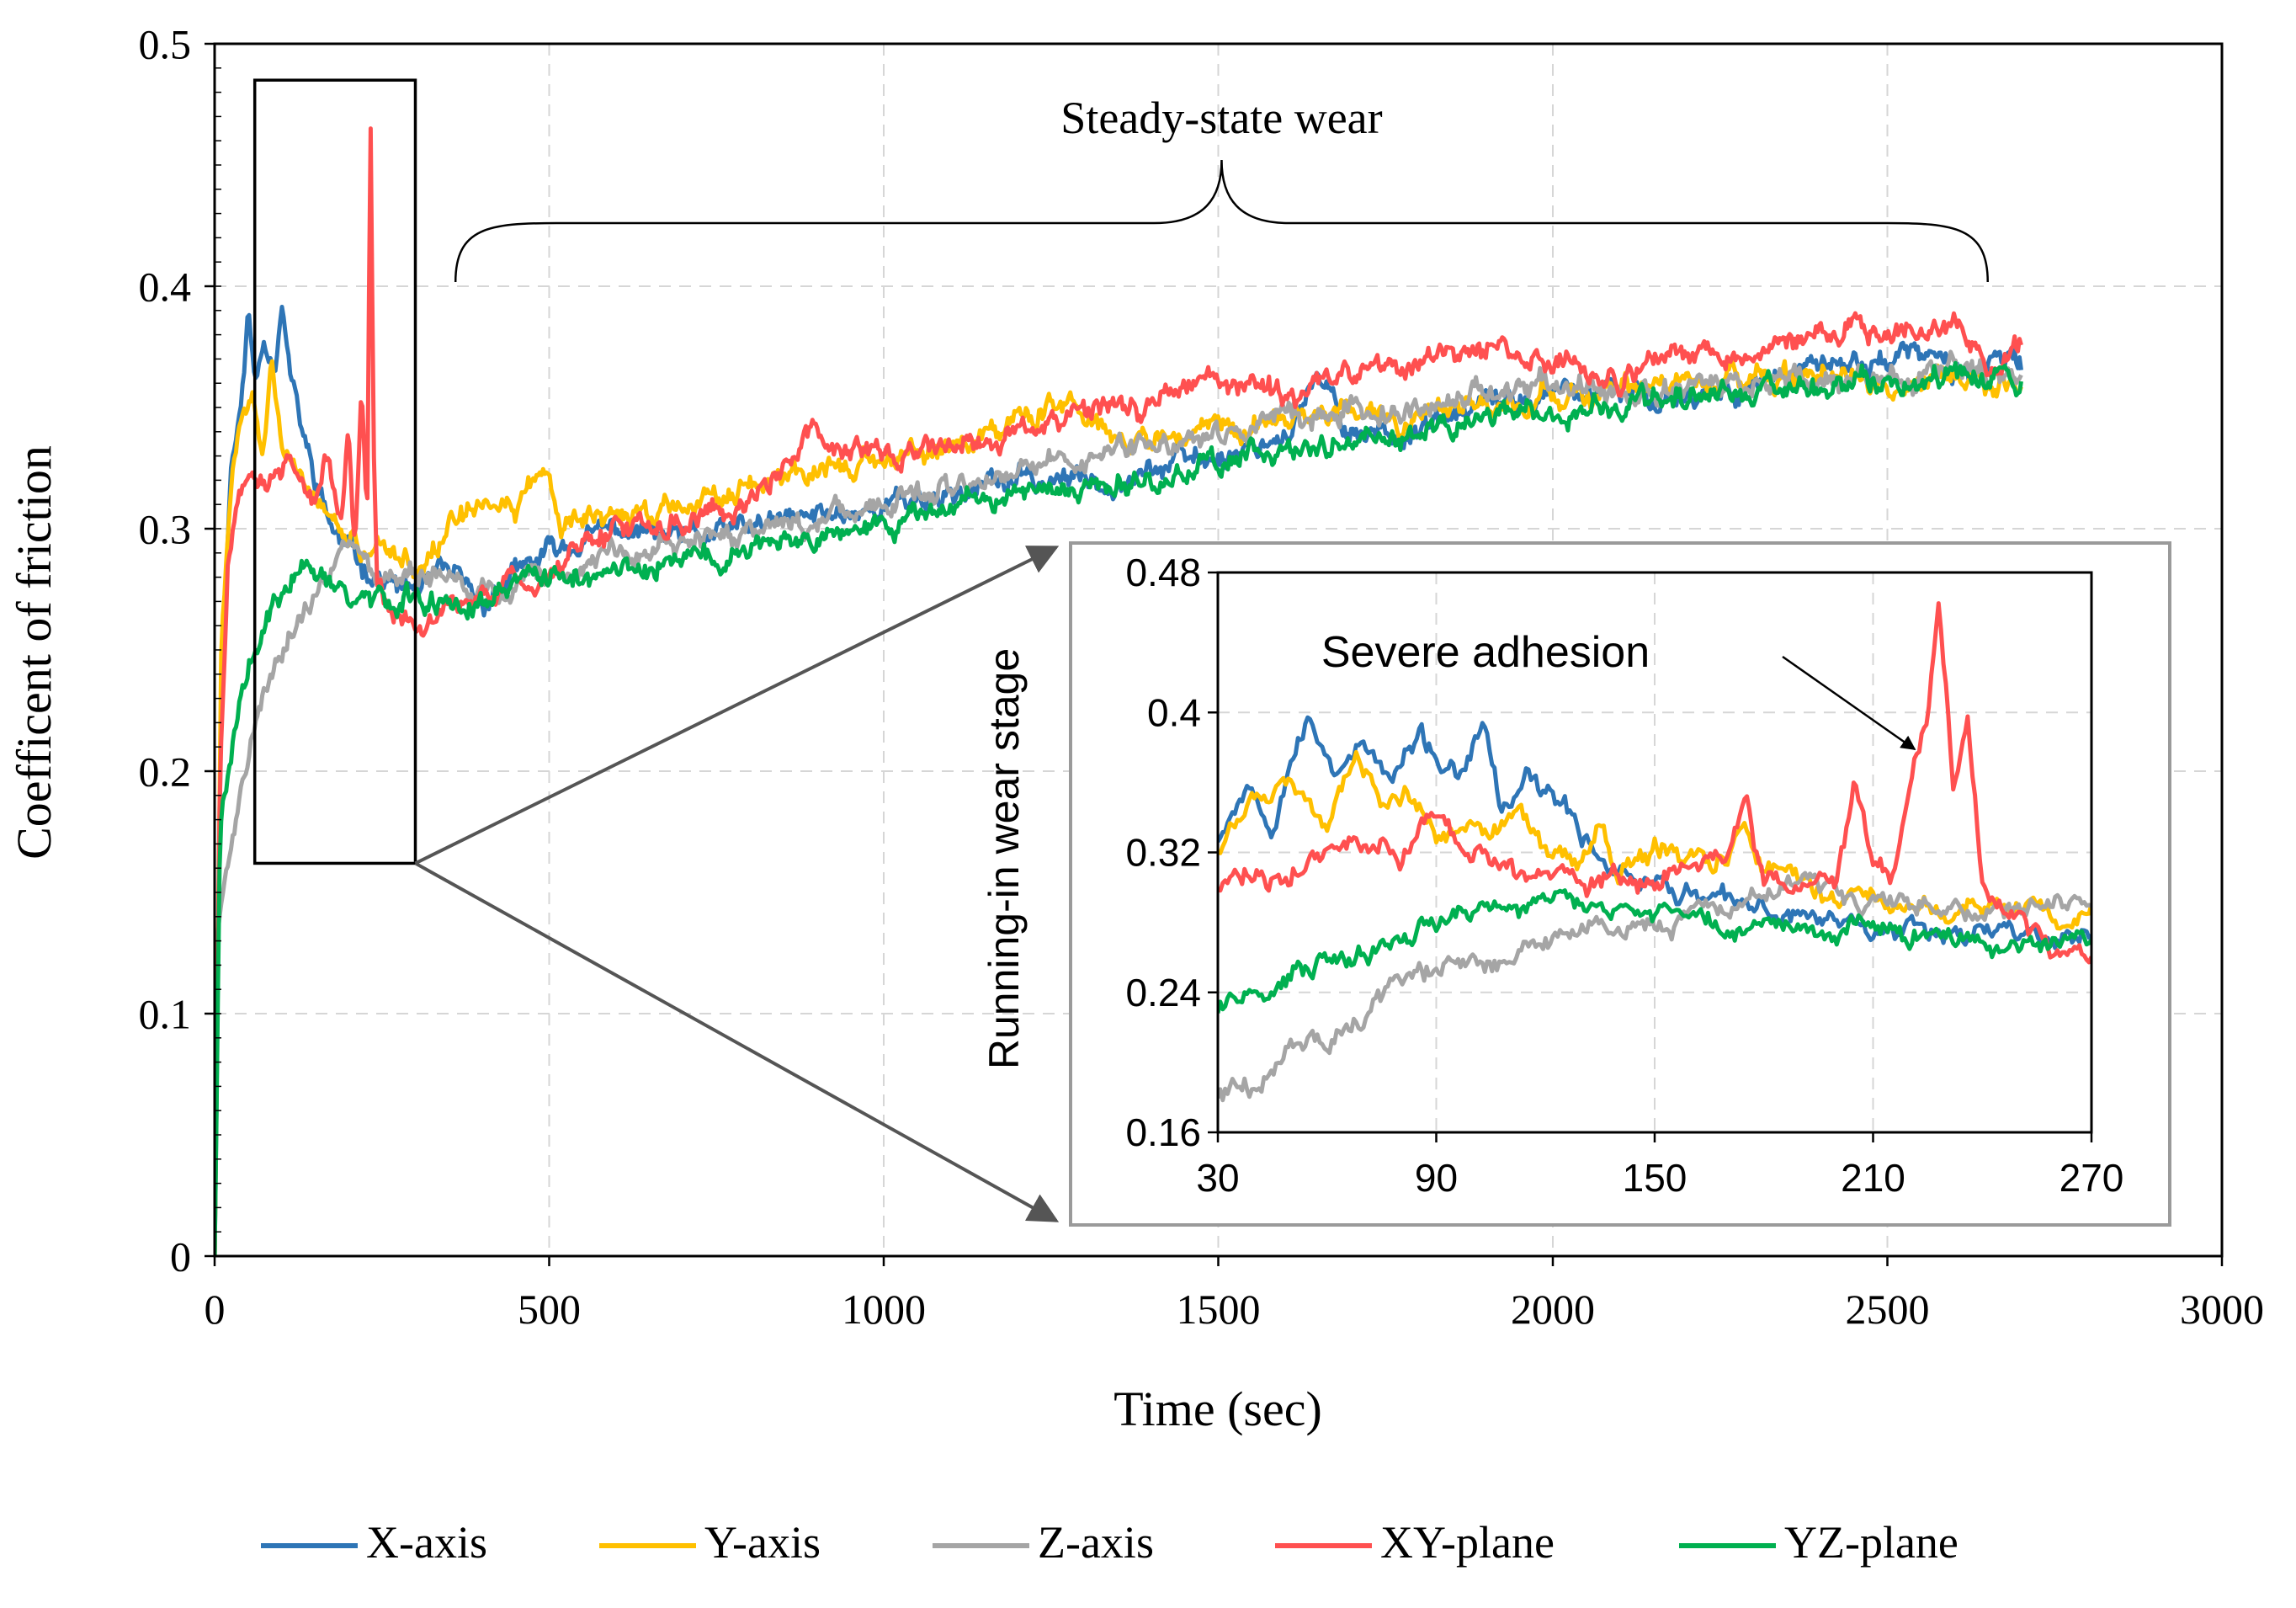  I want to click on x-tick-label: 2000, so click(1553, 1309).